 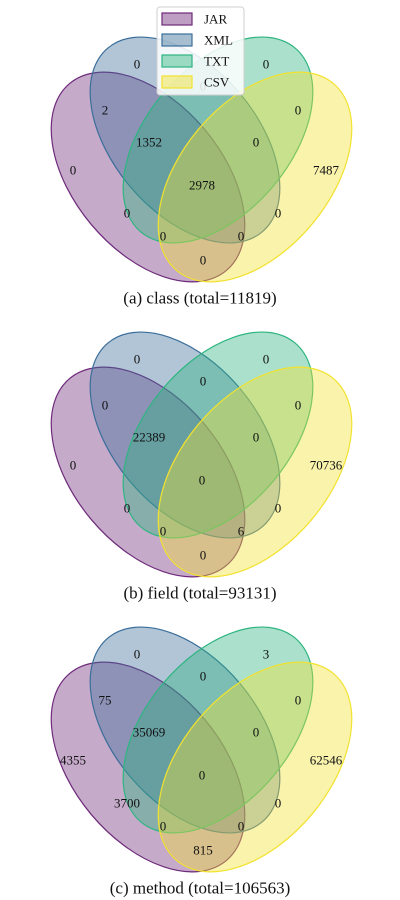 What do you see at coordinates (73, 760) in the screenshot?
I see `region-count-jar-only: 4355` at bounding box center [73, 760].